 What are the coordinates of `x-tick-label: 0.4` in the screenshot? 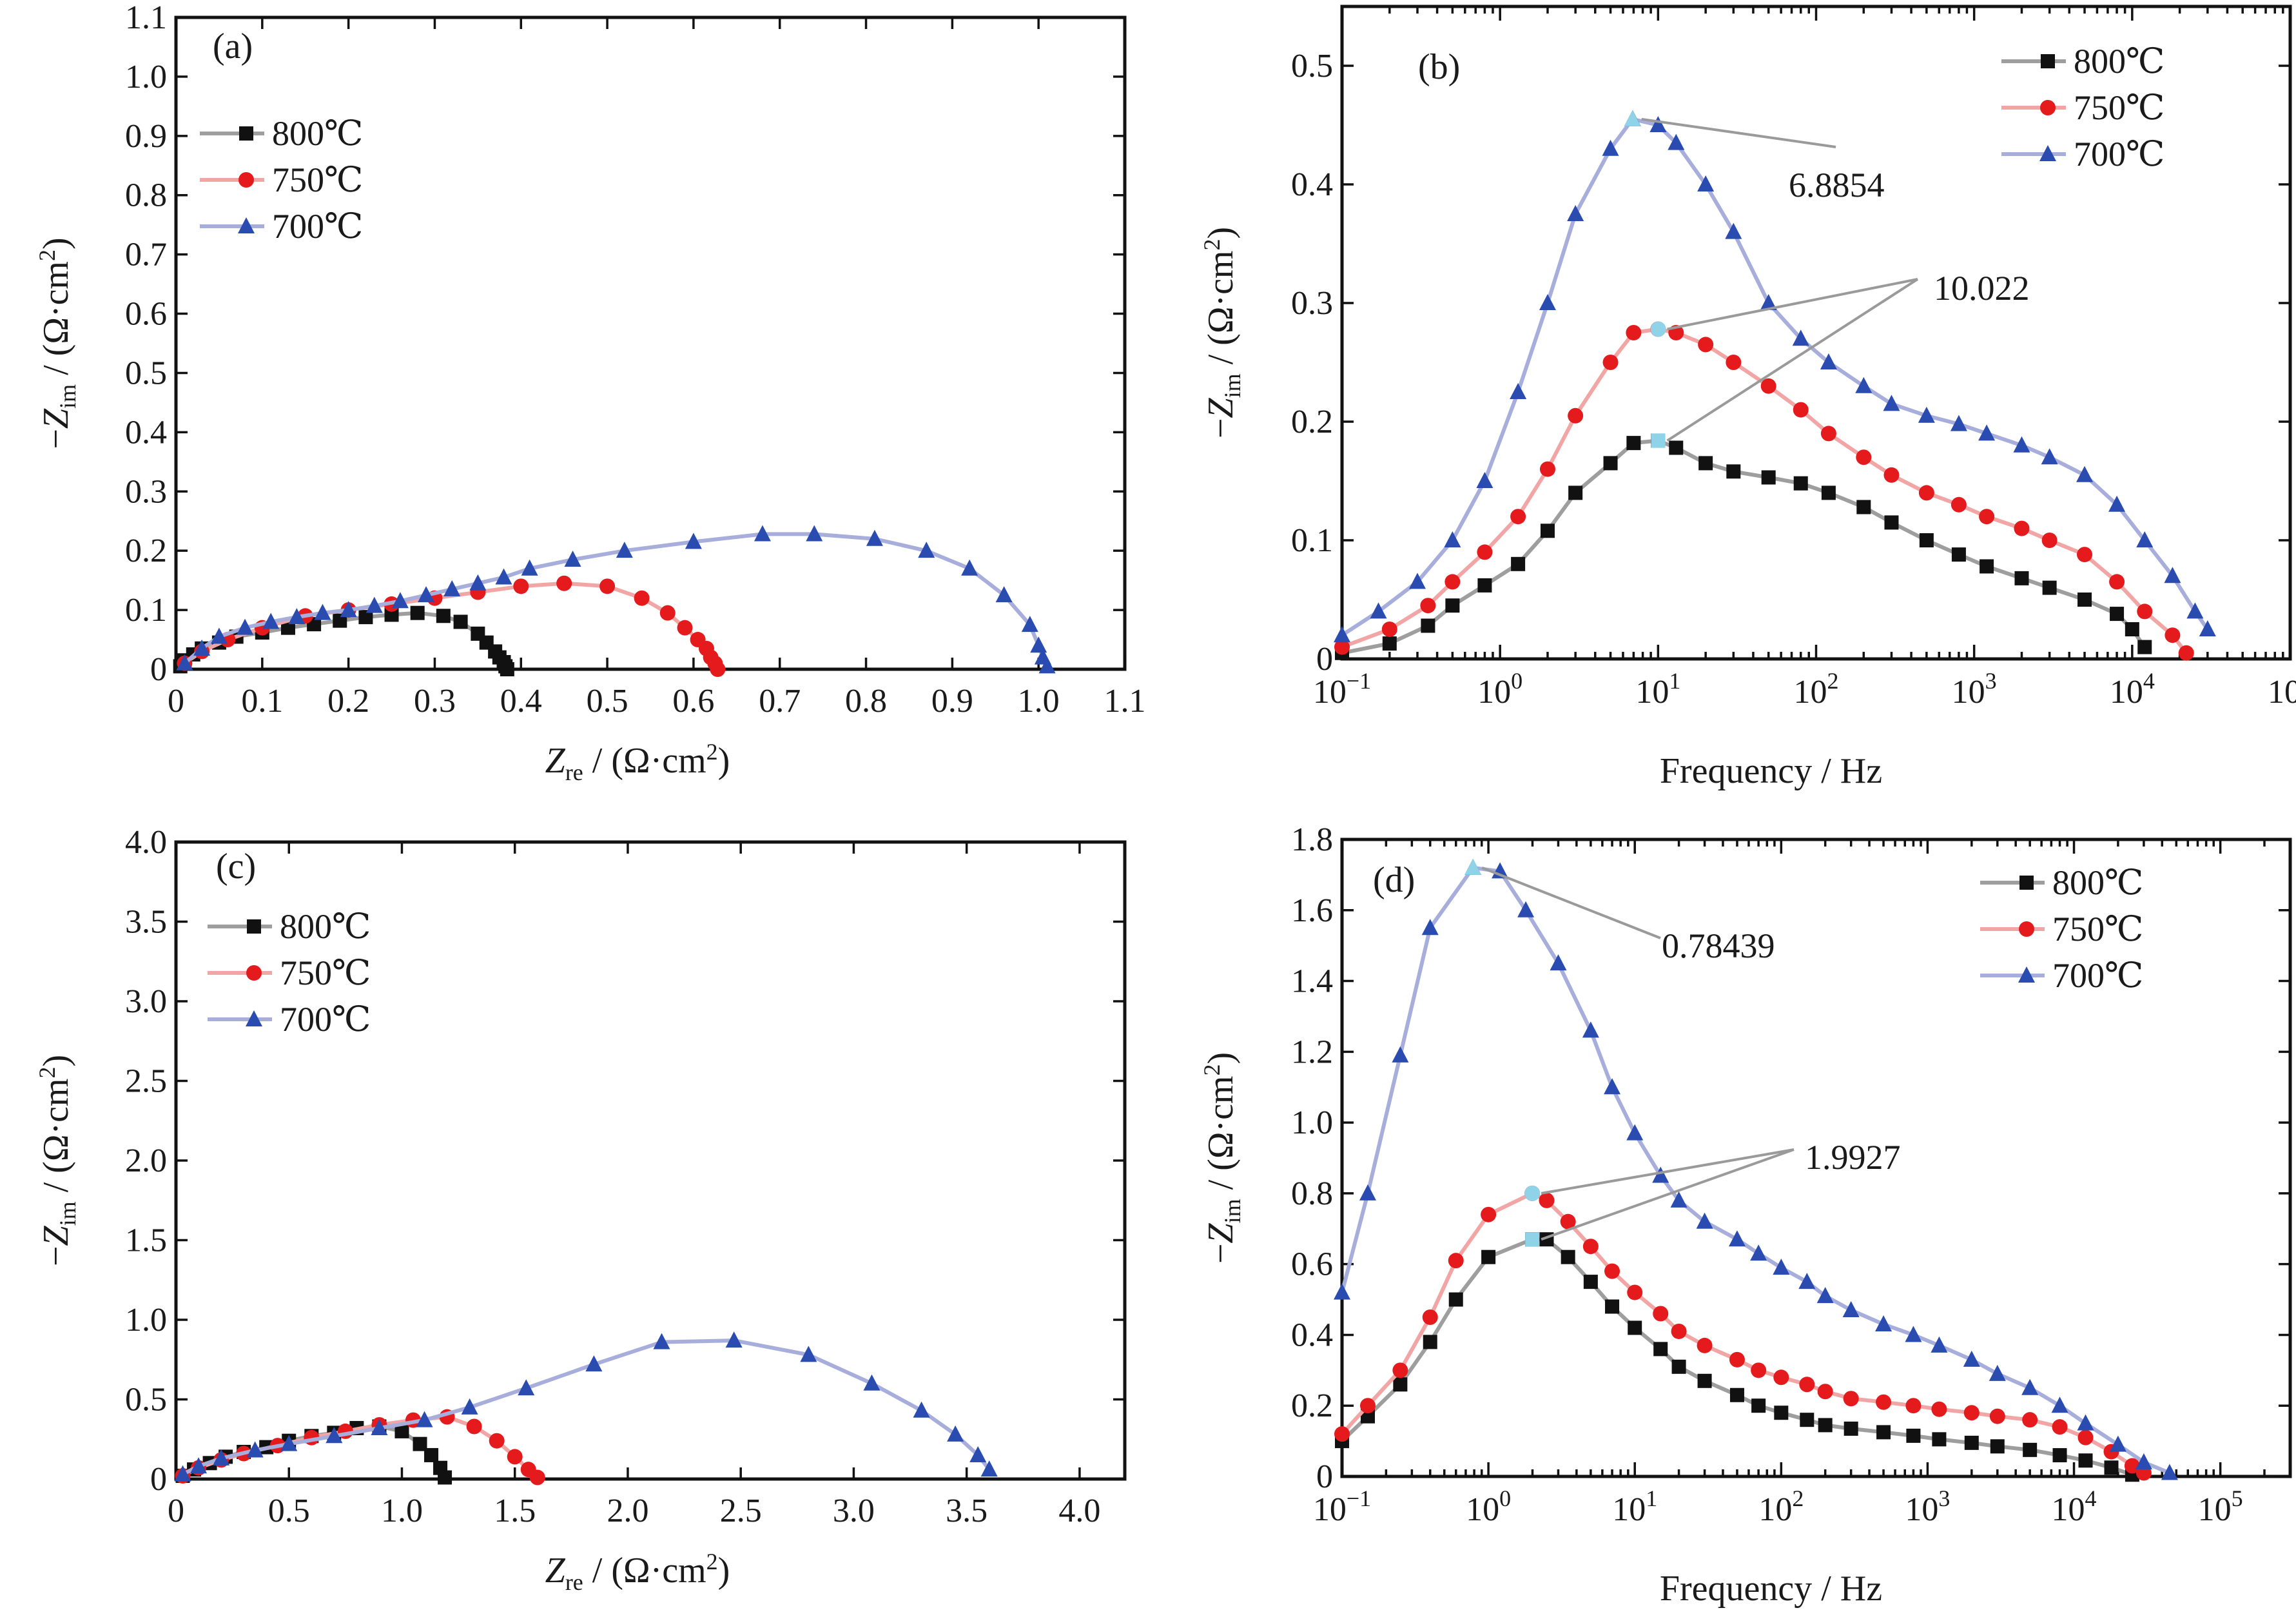 It's located at (521, 701).